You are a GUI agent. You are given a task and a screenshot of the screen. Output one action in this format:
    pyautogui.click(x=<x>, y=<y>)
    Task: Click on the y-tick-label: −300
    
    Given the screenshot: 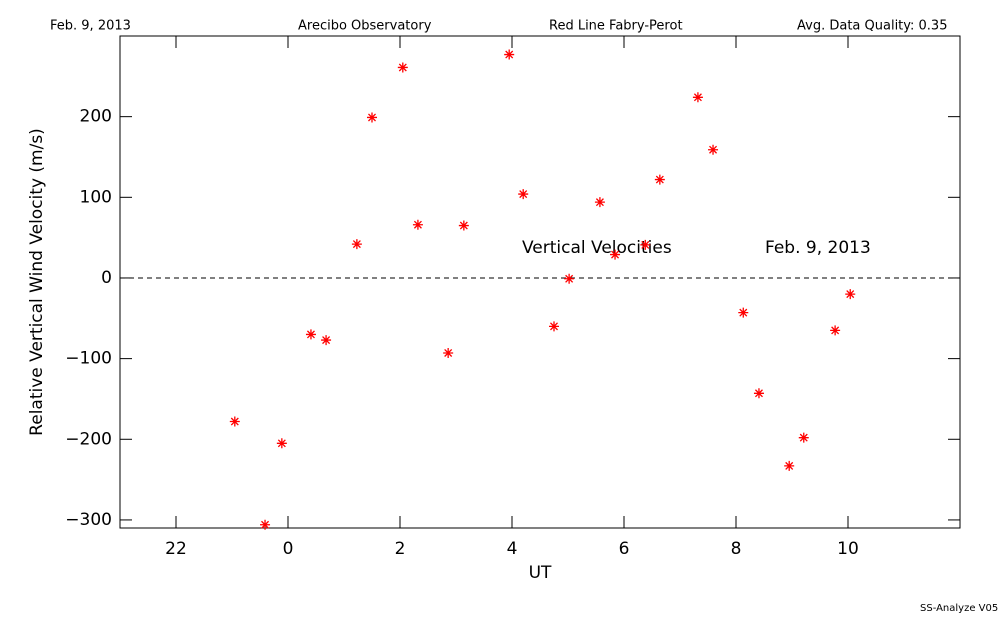 What is the action you would take?
    pyautogui.click(x=88, y=520)
    